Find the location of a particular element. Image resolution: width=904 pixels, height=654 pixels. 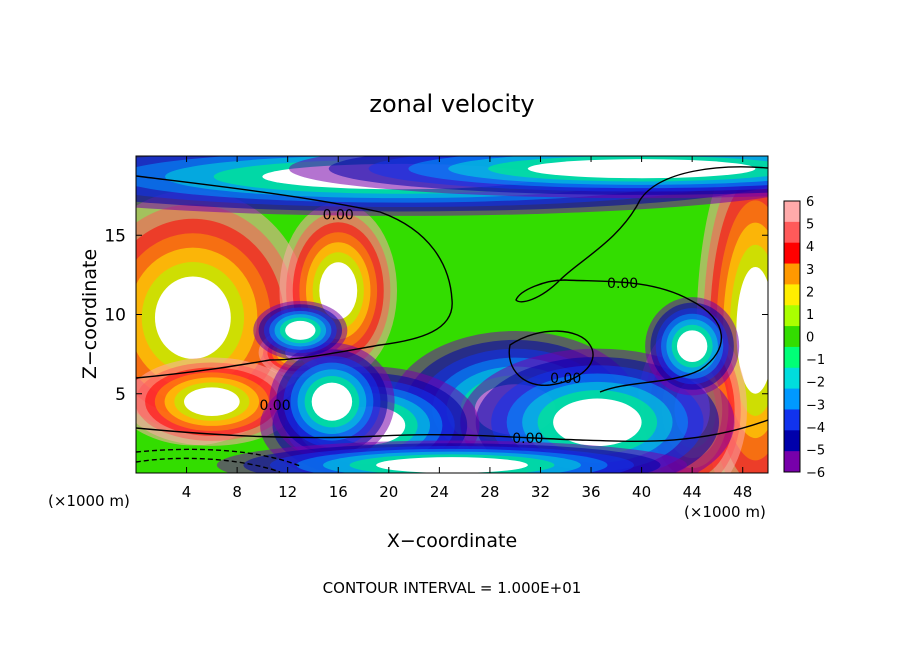

zero-contour-lower is located at coordinates (452, 430).